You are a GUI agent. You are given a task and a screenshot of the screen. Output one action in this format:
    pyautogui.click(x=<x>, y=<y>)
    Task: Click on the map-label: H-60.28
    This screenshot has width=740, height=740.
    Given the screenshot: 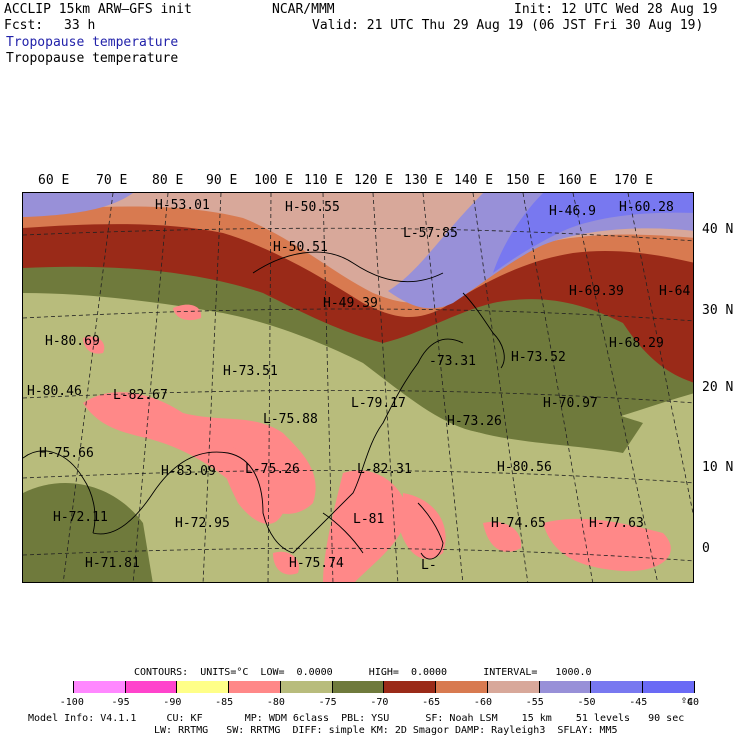 What is the action you would take?
    pyautogui.click(x=646, y=207)
    